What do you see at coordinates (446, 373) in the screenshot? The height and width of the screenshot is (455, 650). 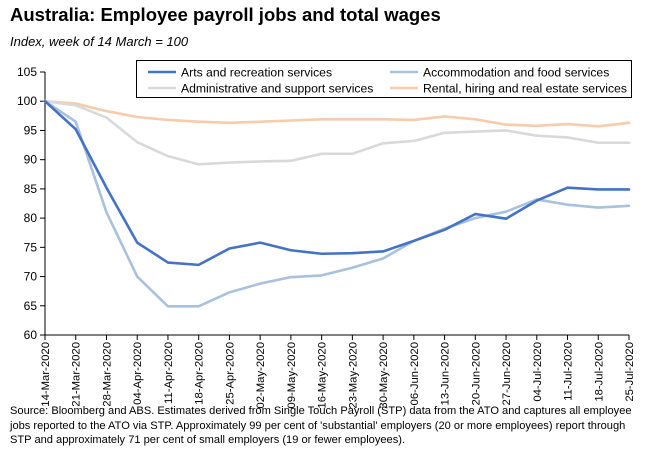 I see `x-tick-label: 13-Jun-2020` at bounding box center [446, 373].